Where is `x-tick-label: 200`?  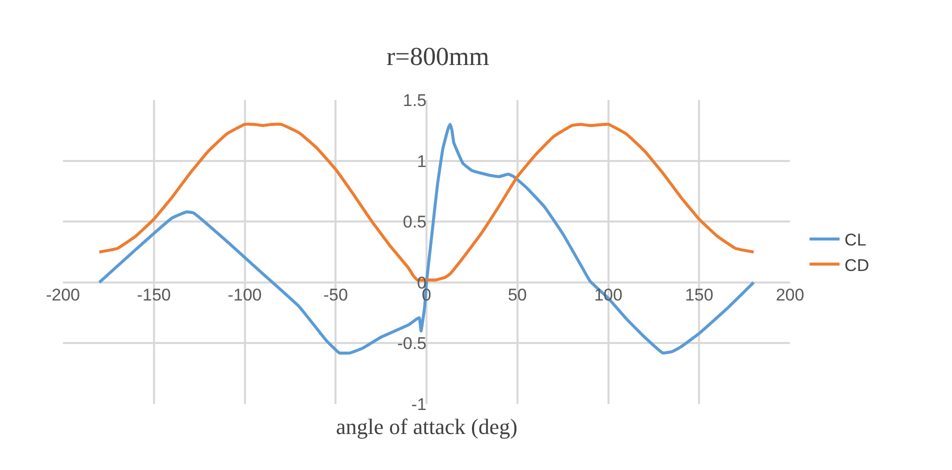 x-tick-label: 200 is located at coordinates (790, 294).